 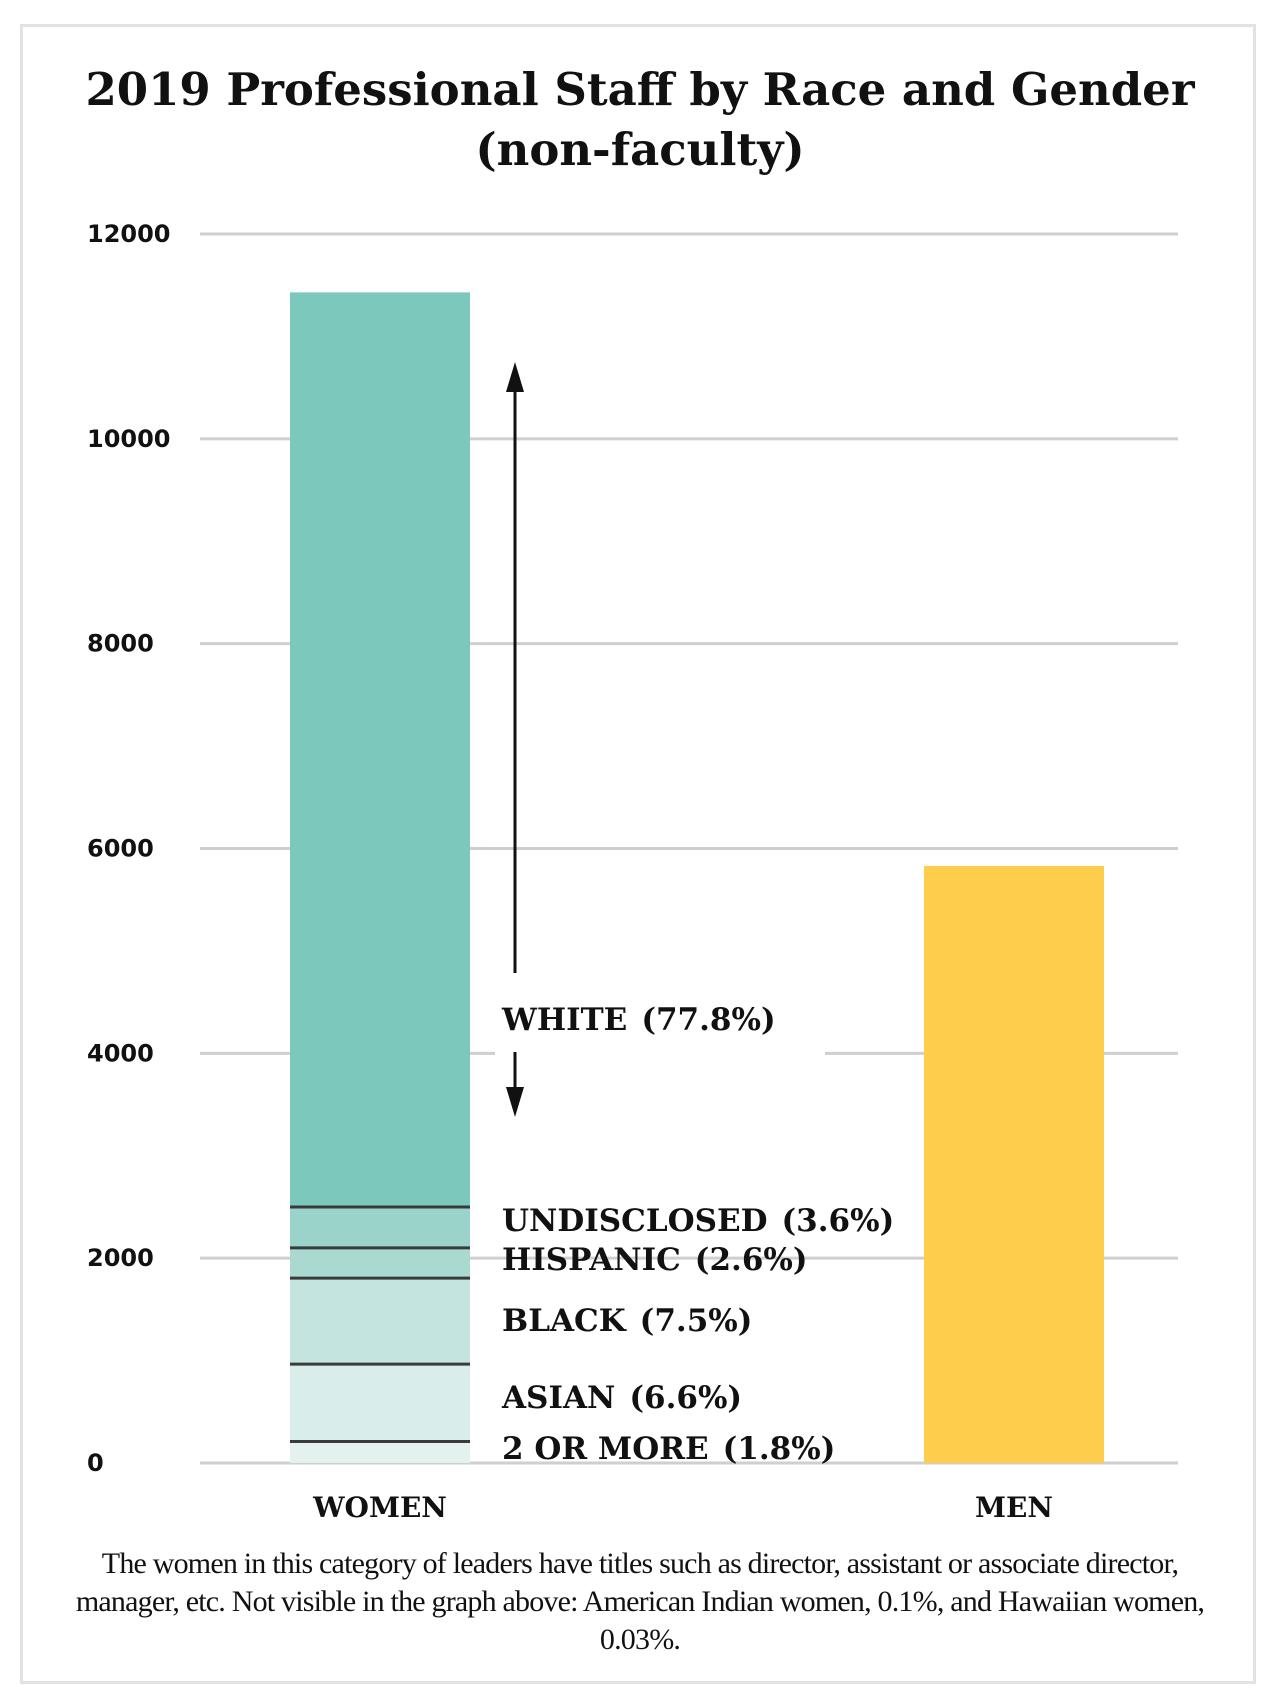 What do you see at coordinates (838, 1221) in the screenshot?
I see `segment-label-pct-undisclosed: (3.6%)` at bounding box center [838, 1221].